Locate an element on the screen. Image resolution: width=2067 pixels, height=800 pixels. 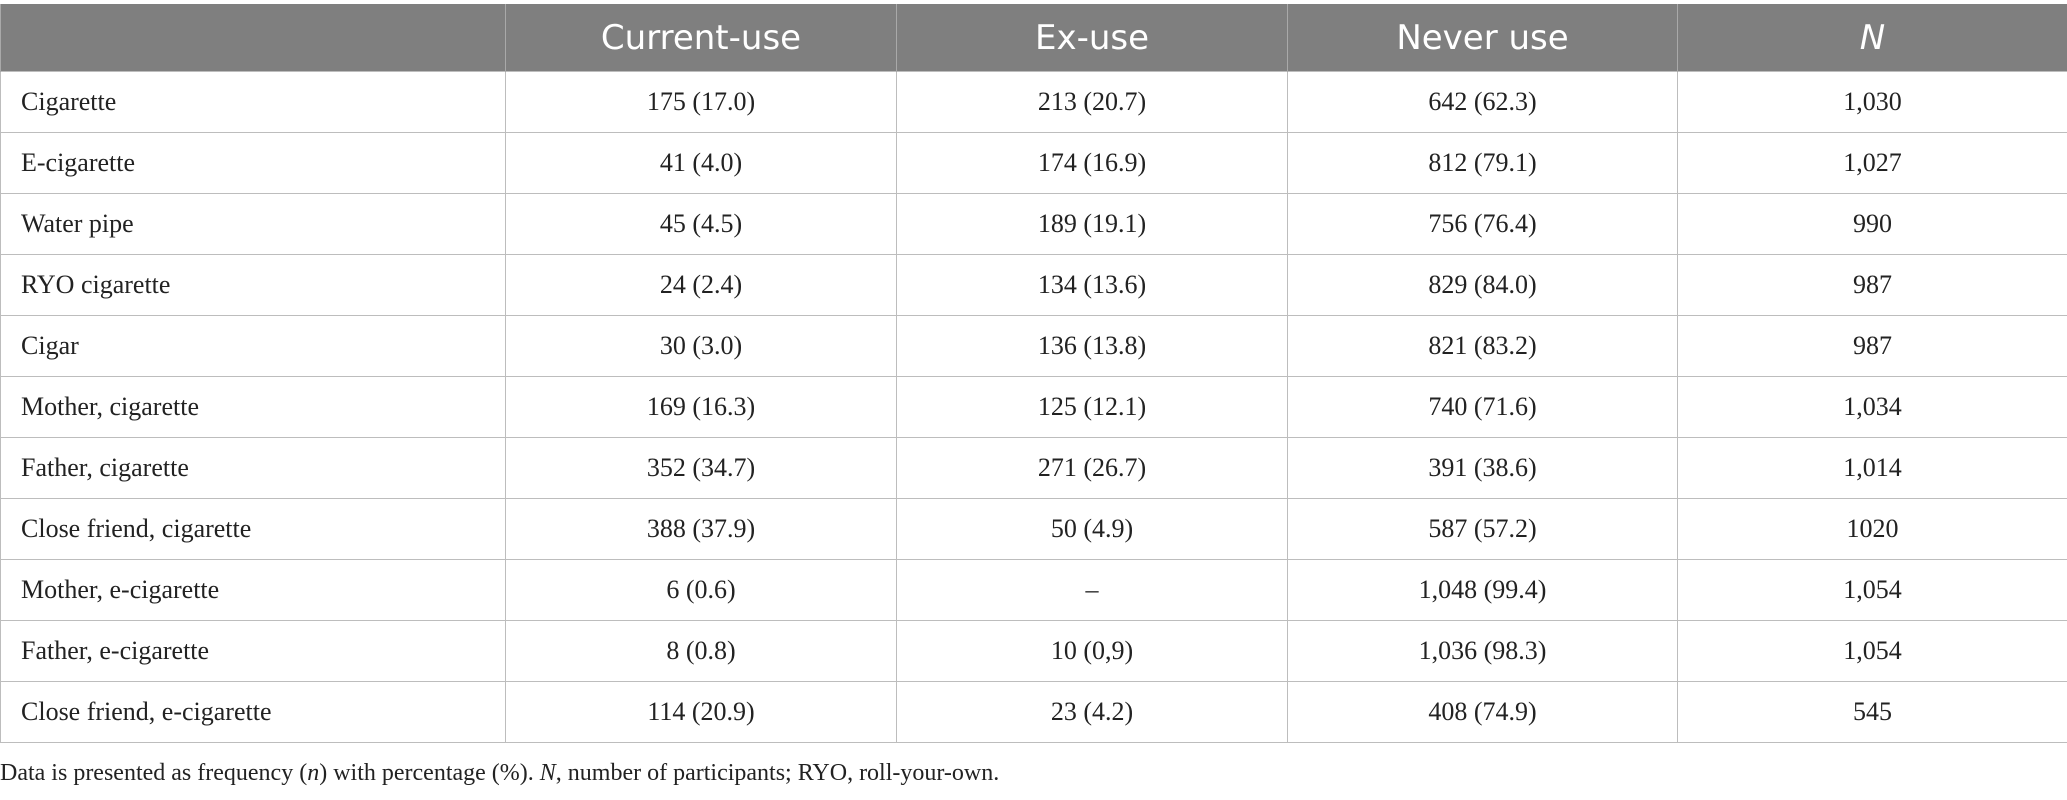
header-row: Current-use Ex-use Never use N is located at coordinates (1033, 38).